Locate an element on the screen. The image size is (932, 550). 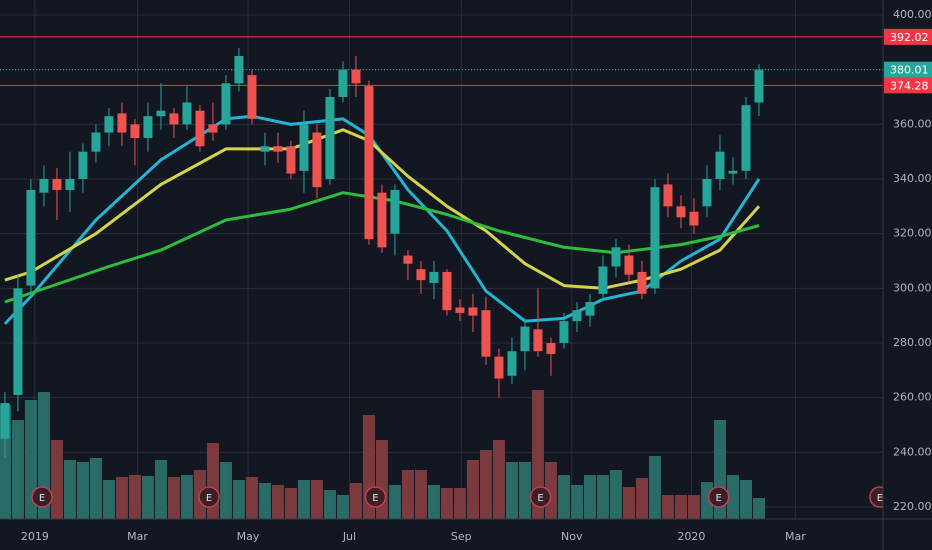
x-tick-label: Sep is located at coordinates (461, 536).